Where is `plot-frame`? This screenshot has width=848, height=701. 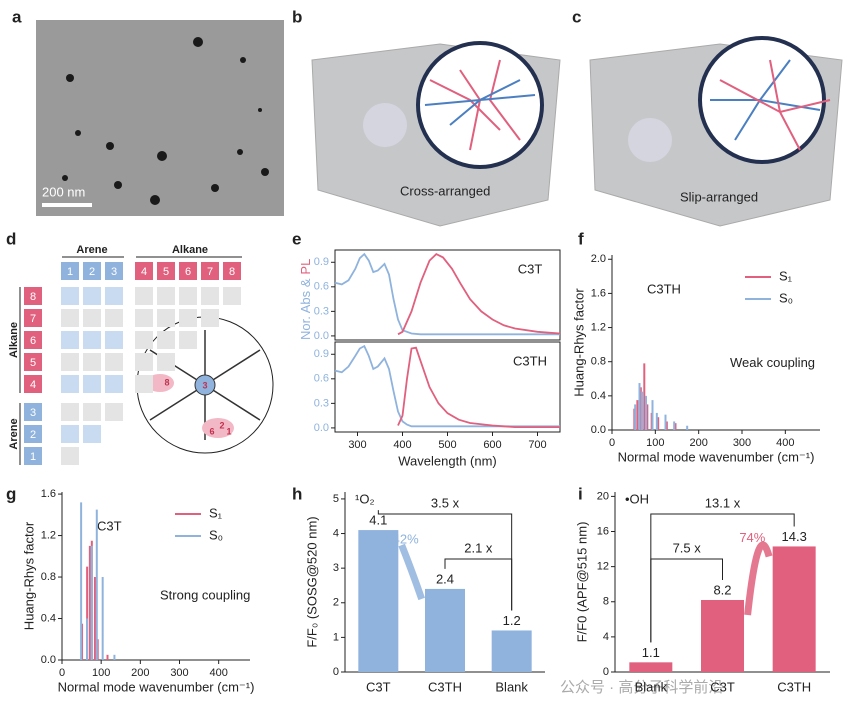
plot-frame is located at coordinates (447, 295).